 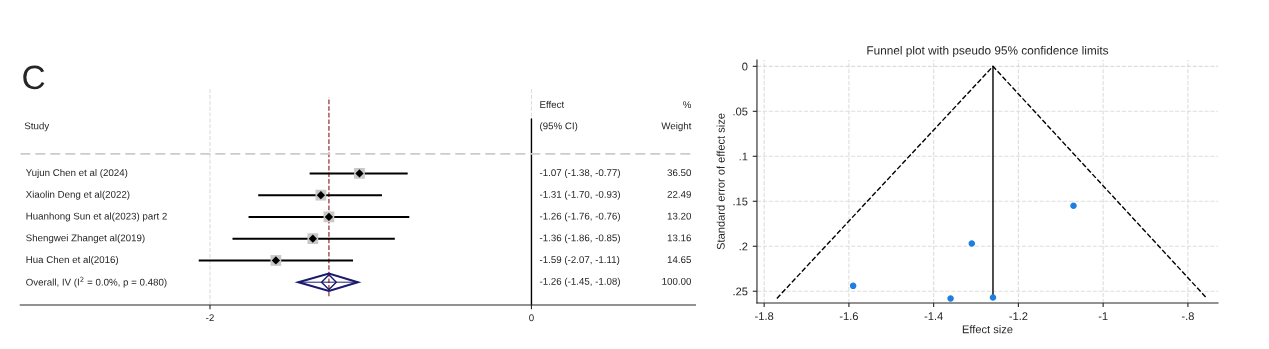 I want to click on x-tick-label: -1, so click(x=1103, y=316).